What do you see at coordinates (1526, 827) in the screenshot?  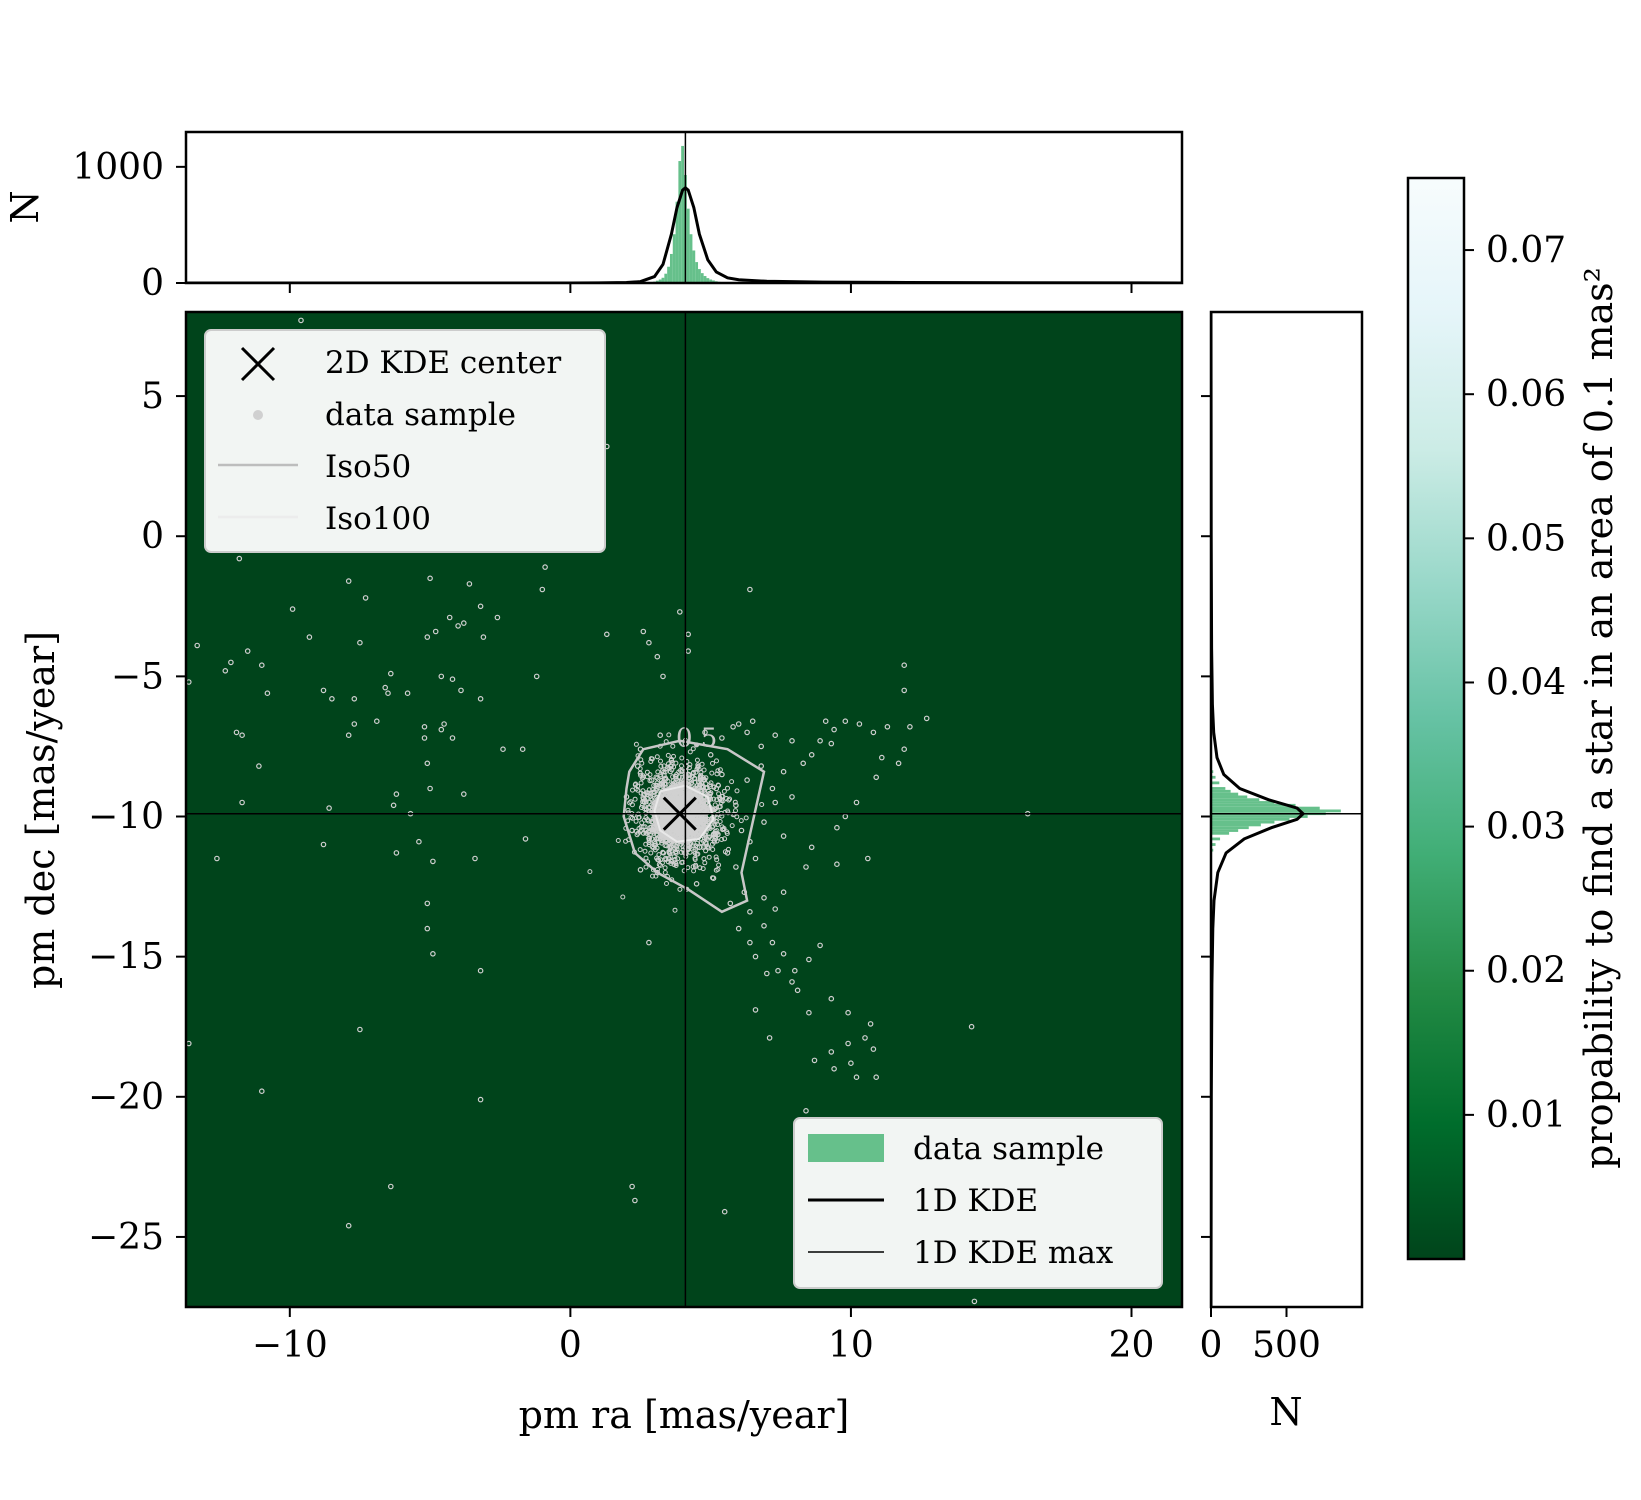 I see `colorbar-tick-label: 0.03` at bounding box center [1526, 827].